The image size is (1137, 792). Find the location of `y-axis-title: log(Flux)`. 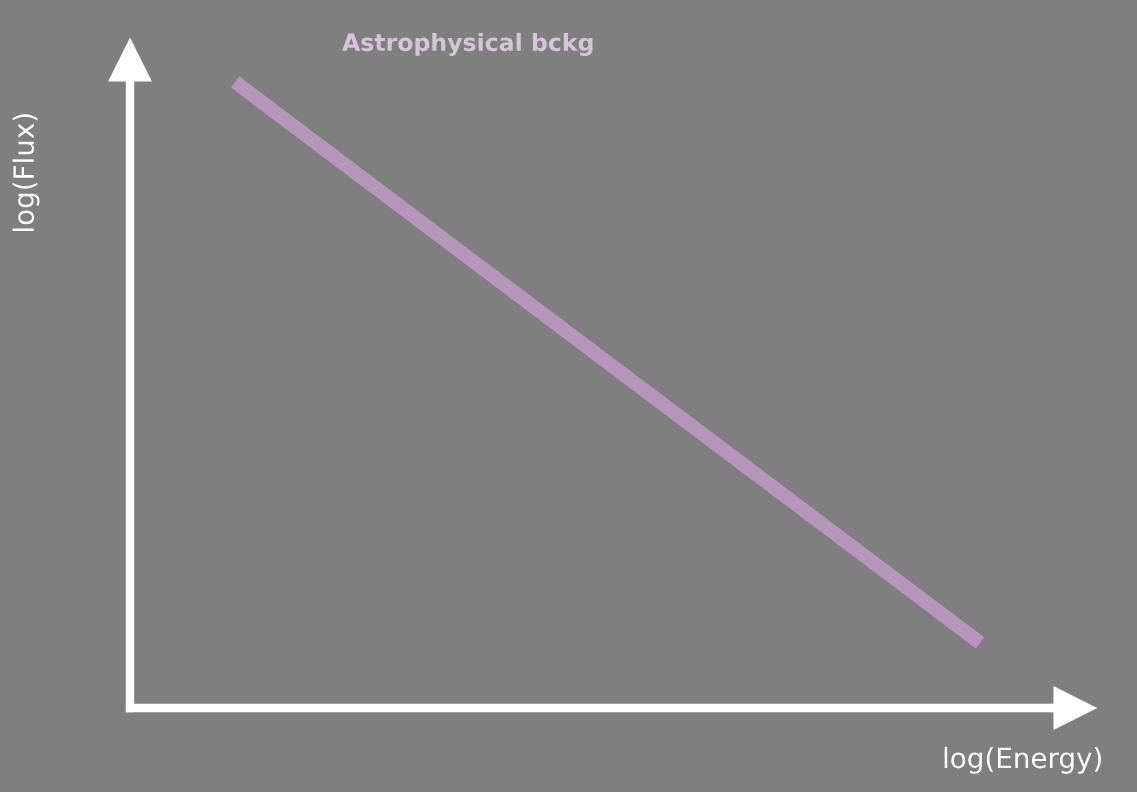

y-axis-title: log(Flux) is located at coordinates (26, 172).